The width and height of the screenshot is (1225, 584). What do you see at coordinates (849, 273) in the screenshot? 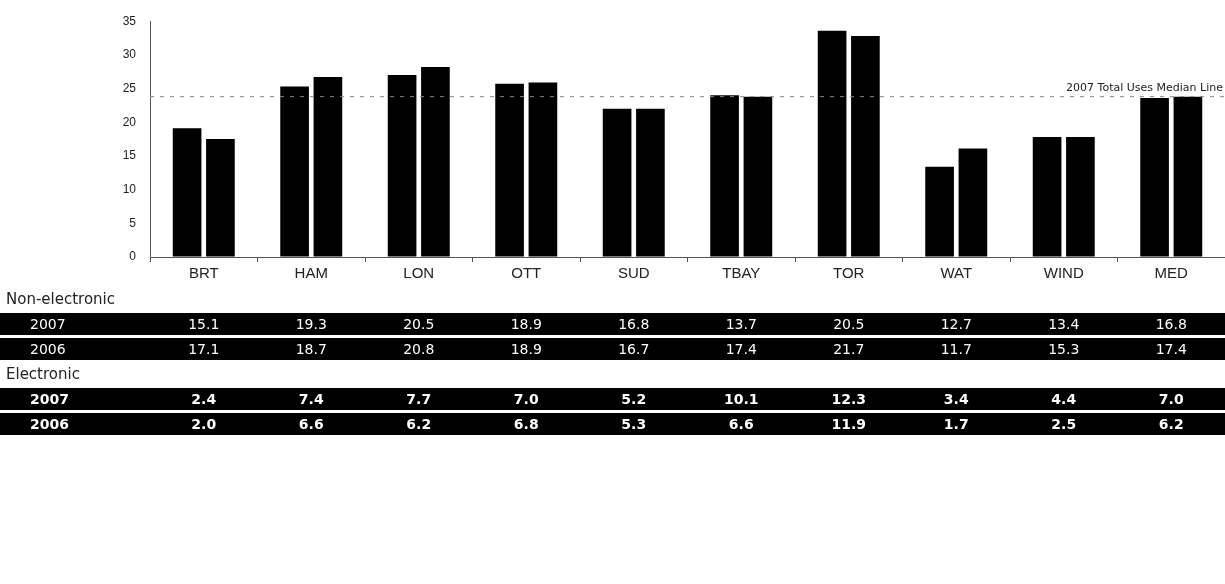
I see `x-tick-label: TOR` at bounding box center [849, 273].